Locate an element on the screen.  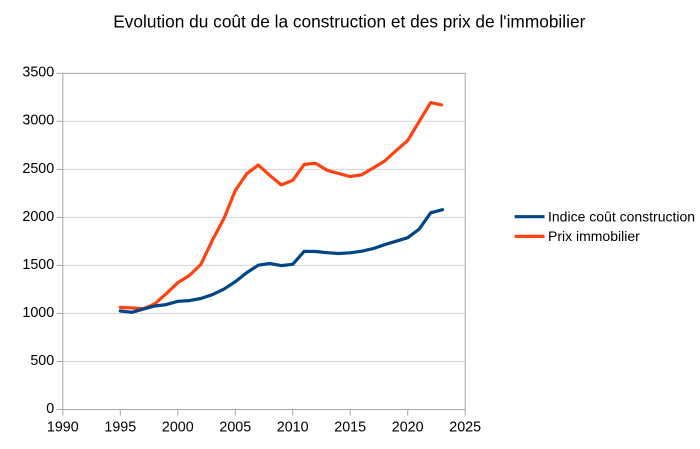
svg-text: 2500 is located at coordinates (38, 169).